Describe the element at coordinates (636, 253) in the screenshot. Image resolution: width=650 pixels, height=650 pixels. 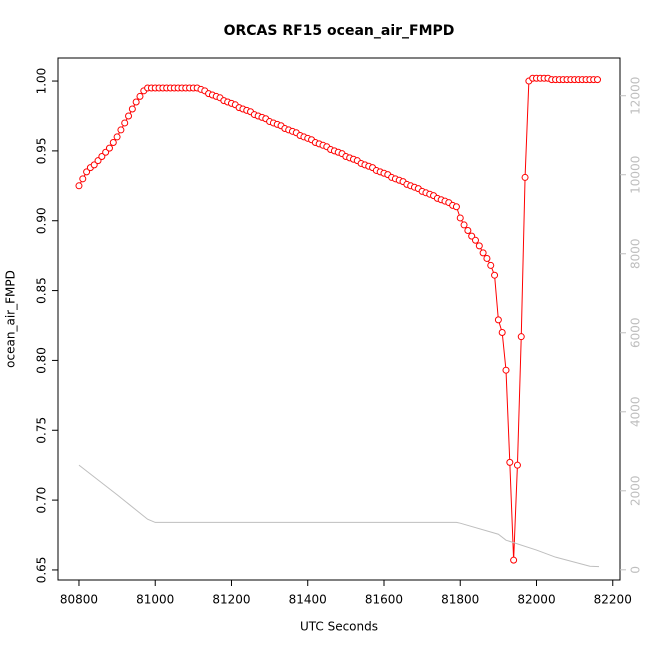
I see `y2-tick-label: 8000` at that location.